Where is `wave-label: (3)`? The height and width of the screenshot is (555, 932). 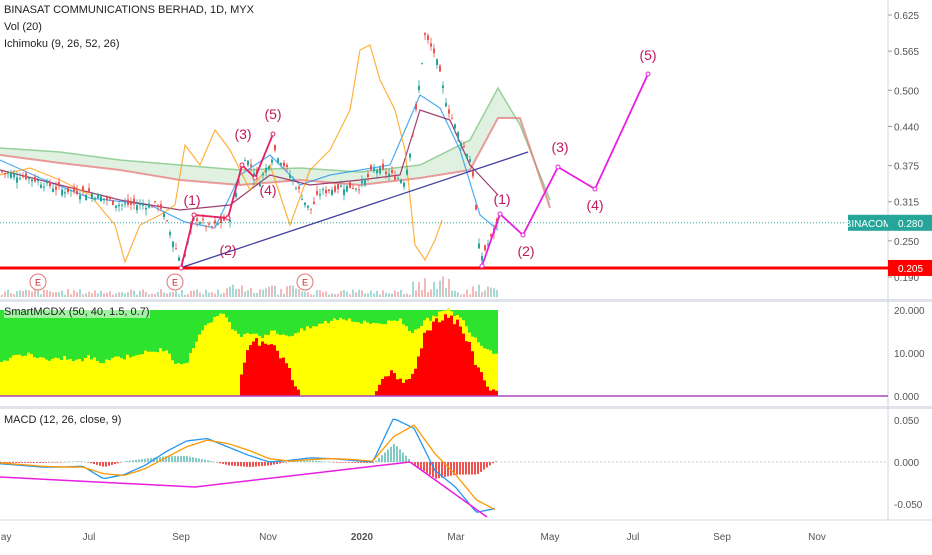
wave-label: (3) is located at coordinates (559, 147).